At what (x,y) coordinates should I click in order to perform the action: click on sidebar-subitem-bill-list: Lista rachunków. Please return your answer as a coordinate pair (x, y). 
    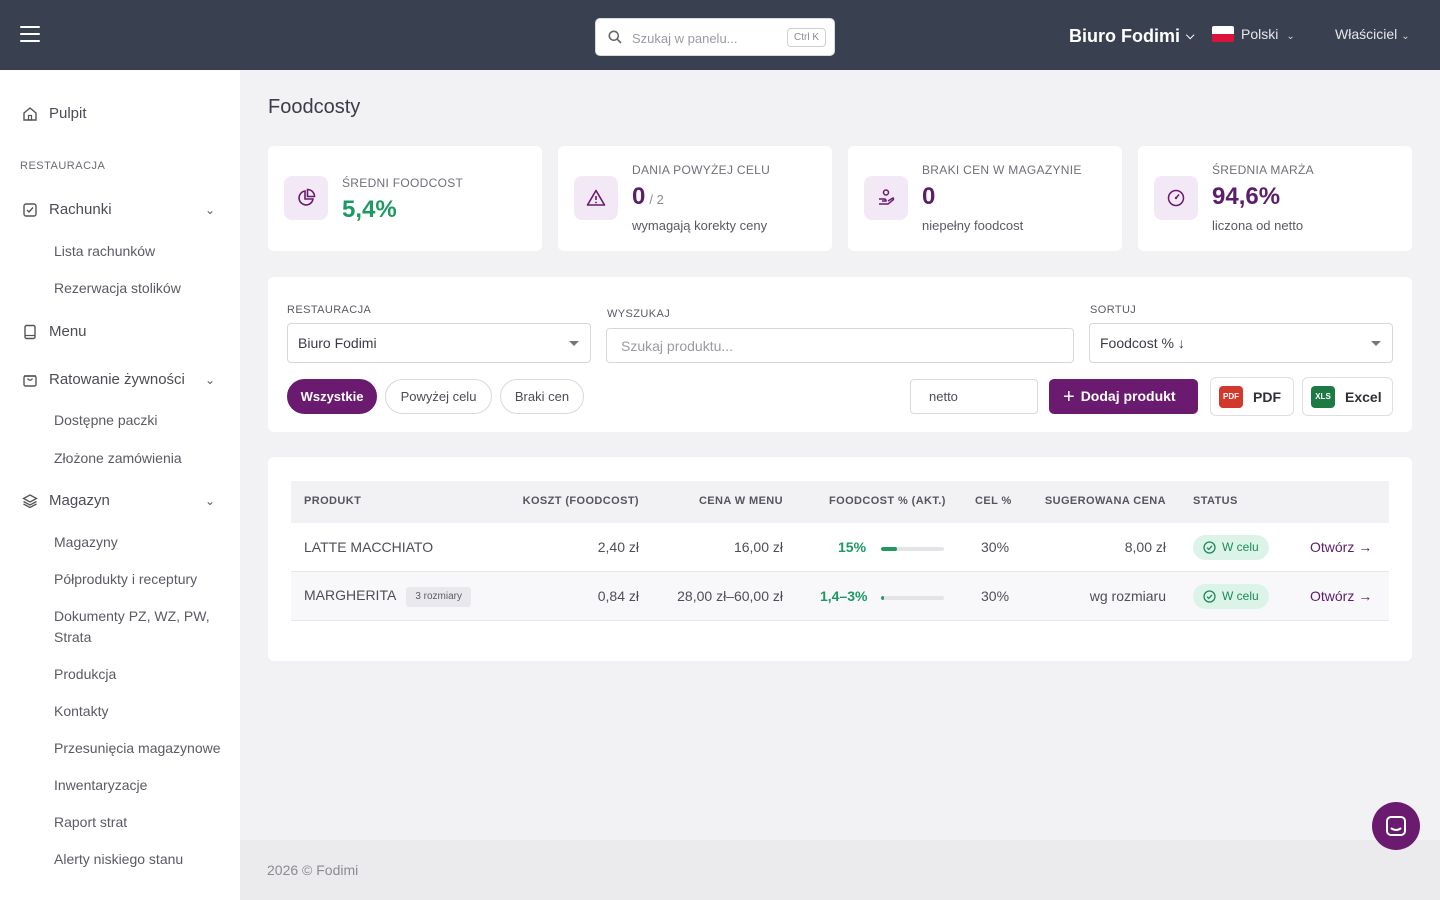
    Looking at the image, I should click on (105, 251).